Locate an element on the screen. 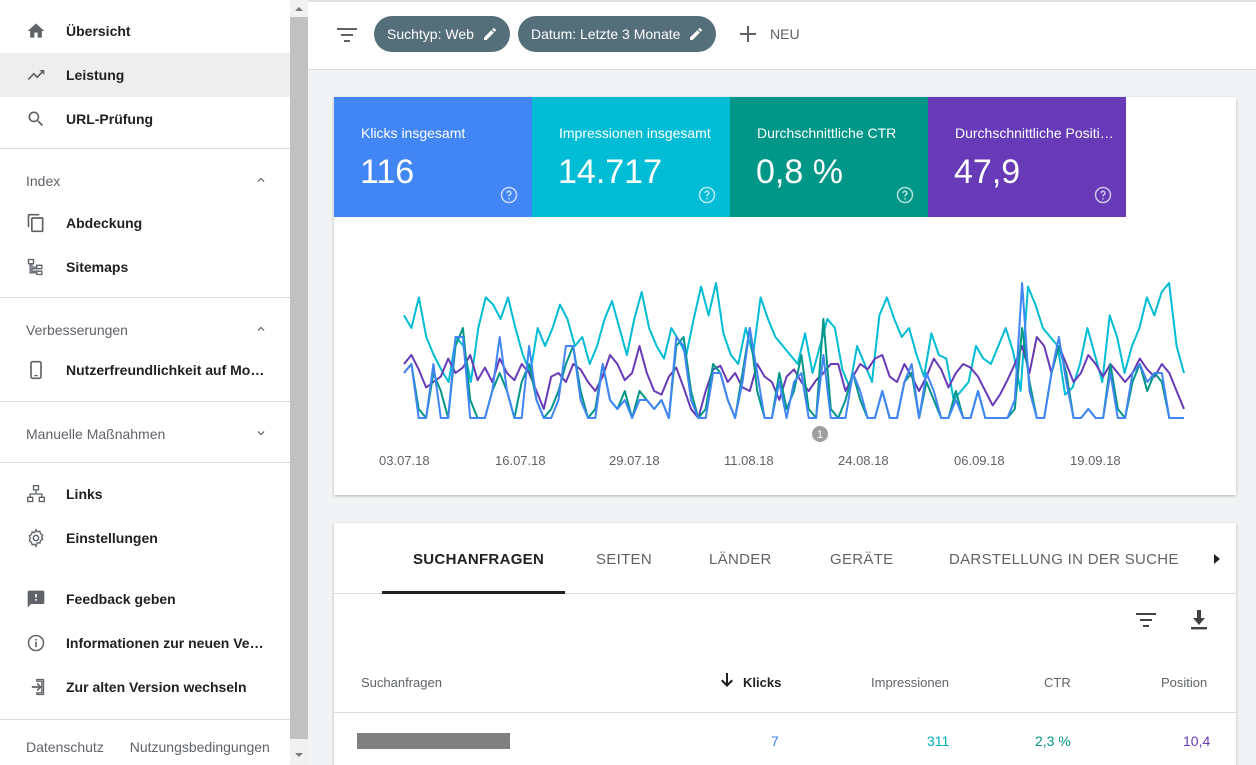 This screenshot has width=1256, height=765. sidebar-item-label: Leistung is located at coordinates (95, 75).